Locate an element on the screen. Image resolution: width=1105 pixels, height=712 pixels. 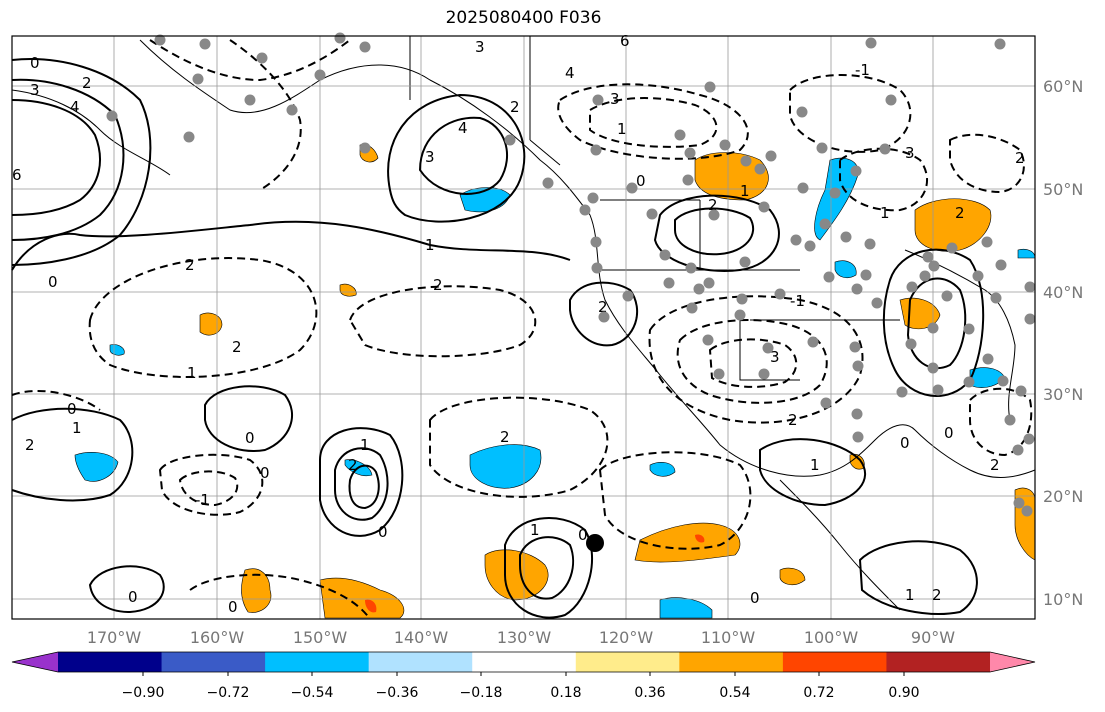
lon-label: 90°W is located at coordinates (933, 637).